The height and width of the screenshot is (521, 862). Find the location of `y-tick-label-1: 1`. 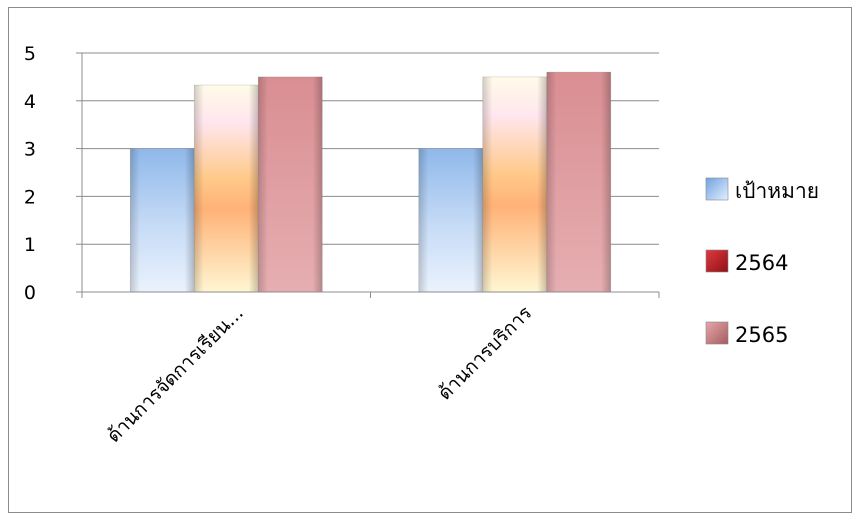

y-tick-label-1: 1 is located at coordinates (30, 245).